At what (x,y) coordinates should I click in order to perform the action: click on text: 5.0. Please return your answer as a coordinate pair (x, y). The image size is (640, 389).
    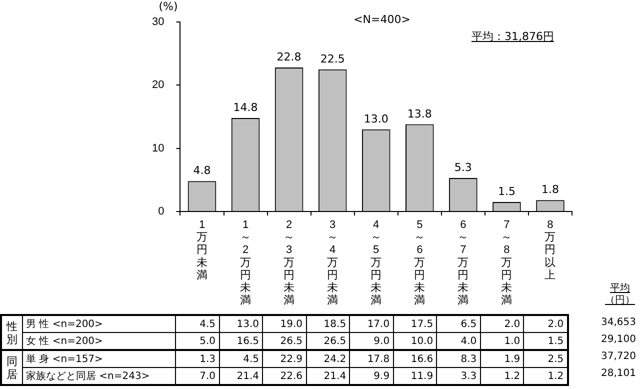
    Looking at the image, I should click on (208, 341).